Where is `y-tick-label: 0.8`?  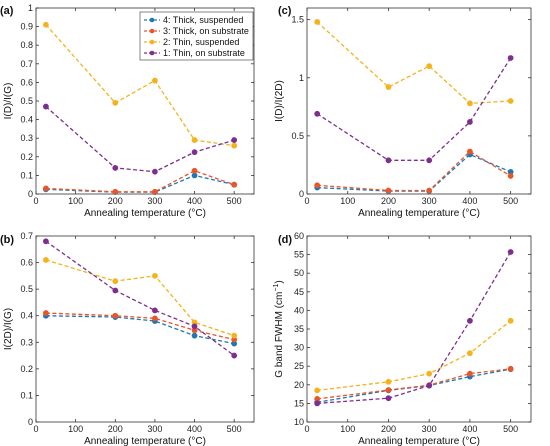 y-tick-label: 0.8 is located at coordinates (26, 45).